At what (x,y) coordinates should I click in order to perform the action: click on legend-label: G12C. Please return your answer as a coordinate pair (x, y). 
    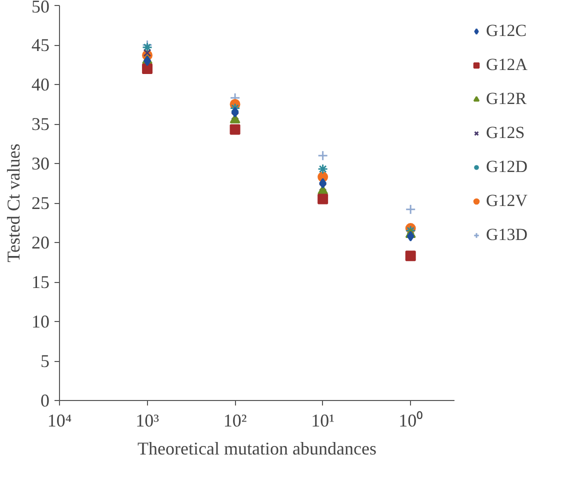
    Looking at the image, I should click on (506, 31).